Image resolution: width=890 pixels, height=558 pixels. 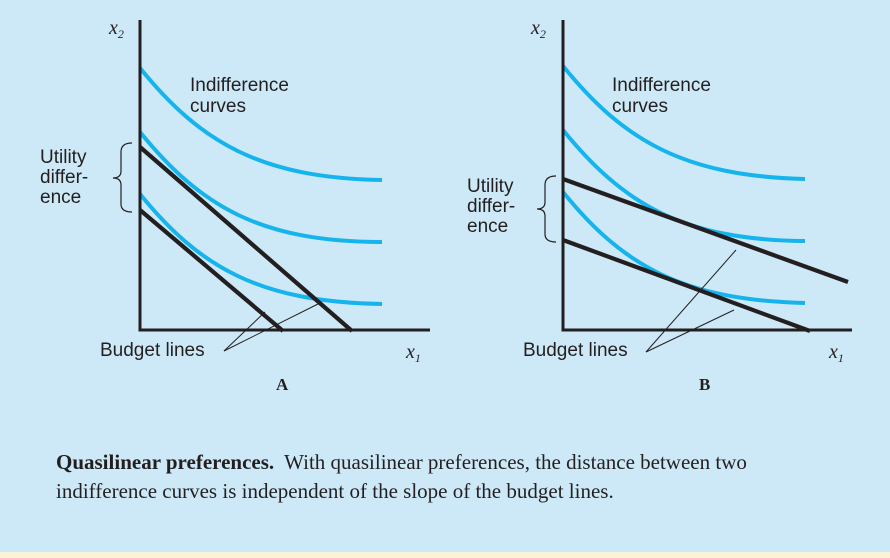 What do you see at coordinates (282, 384) in the screenshot?
I see `panel-a-label: A` at bounding box center [282, 384].